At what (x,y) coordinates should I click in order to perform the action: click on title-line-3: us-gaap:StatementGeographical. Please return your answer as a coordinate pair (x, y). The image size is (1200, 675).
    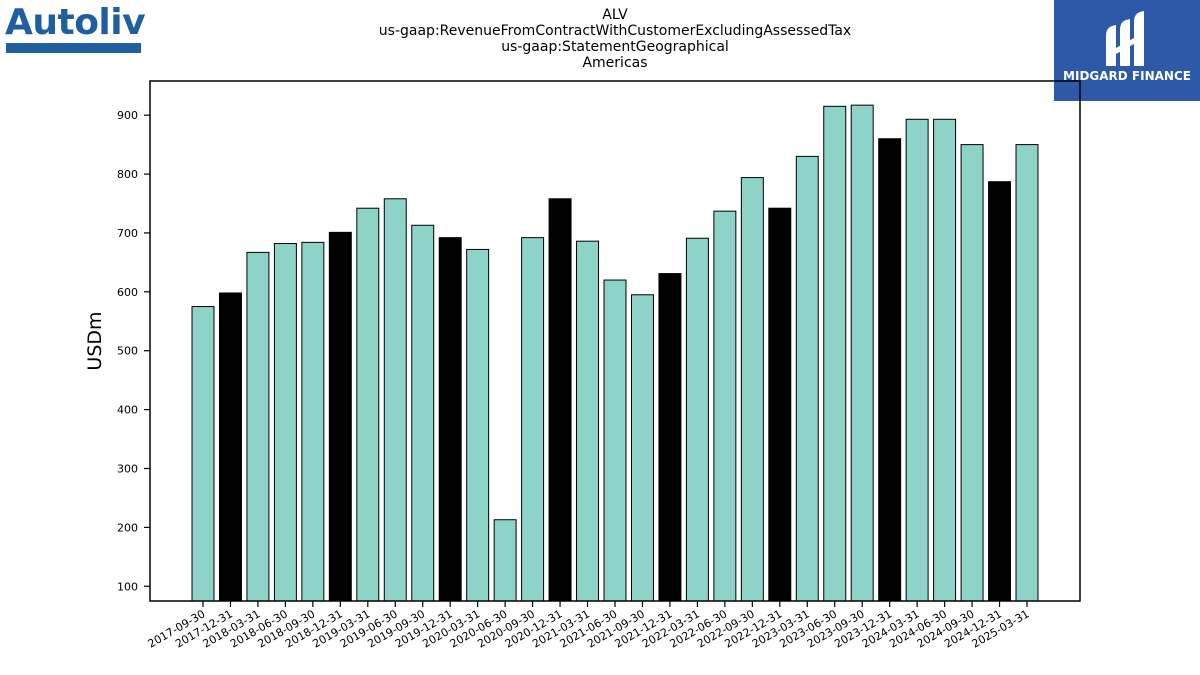
    Looking at the image, I should click on (615, 47).